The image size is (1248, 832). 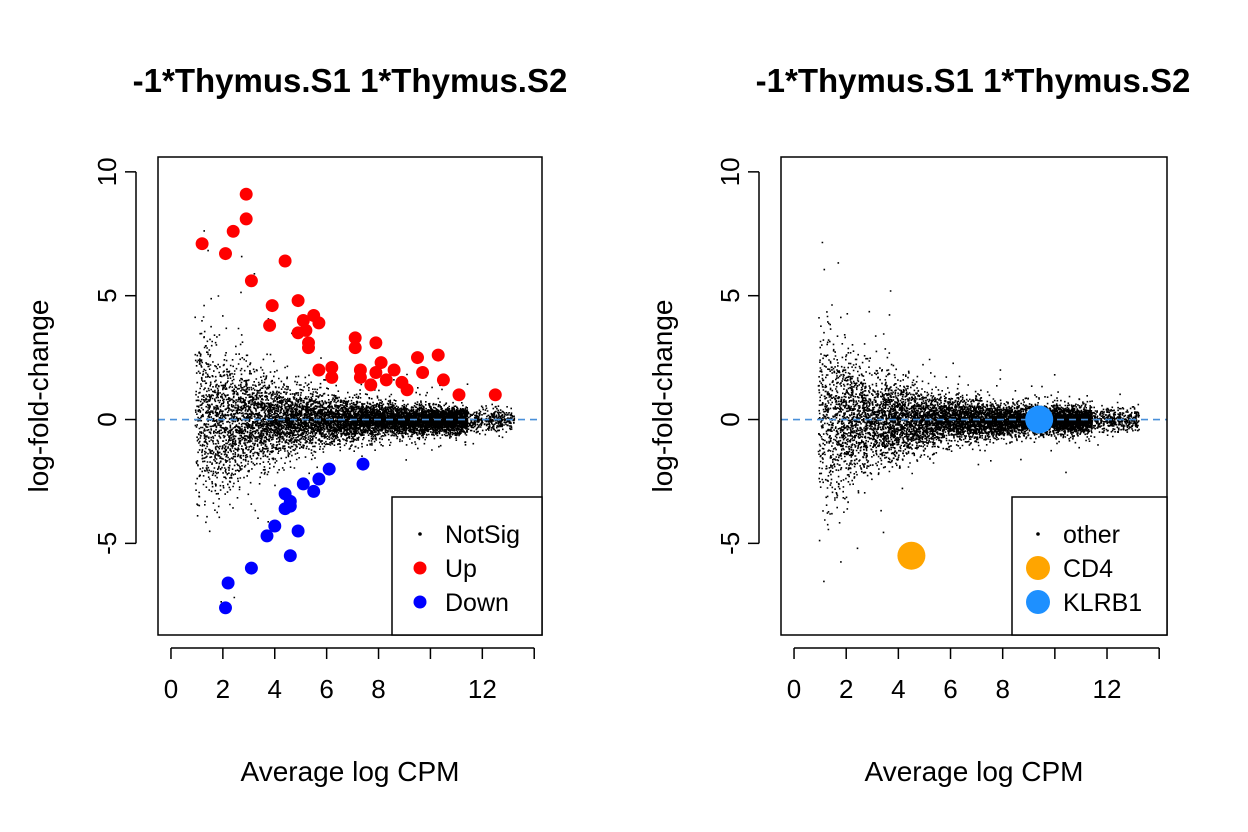 What do you see at coordinates (846, 689) in the screenshot?
I see `right-x-tick-label-1: 2` at bounding box center [846, 689].